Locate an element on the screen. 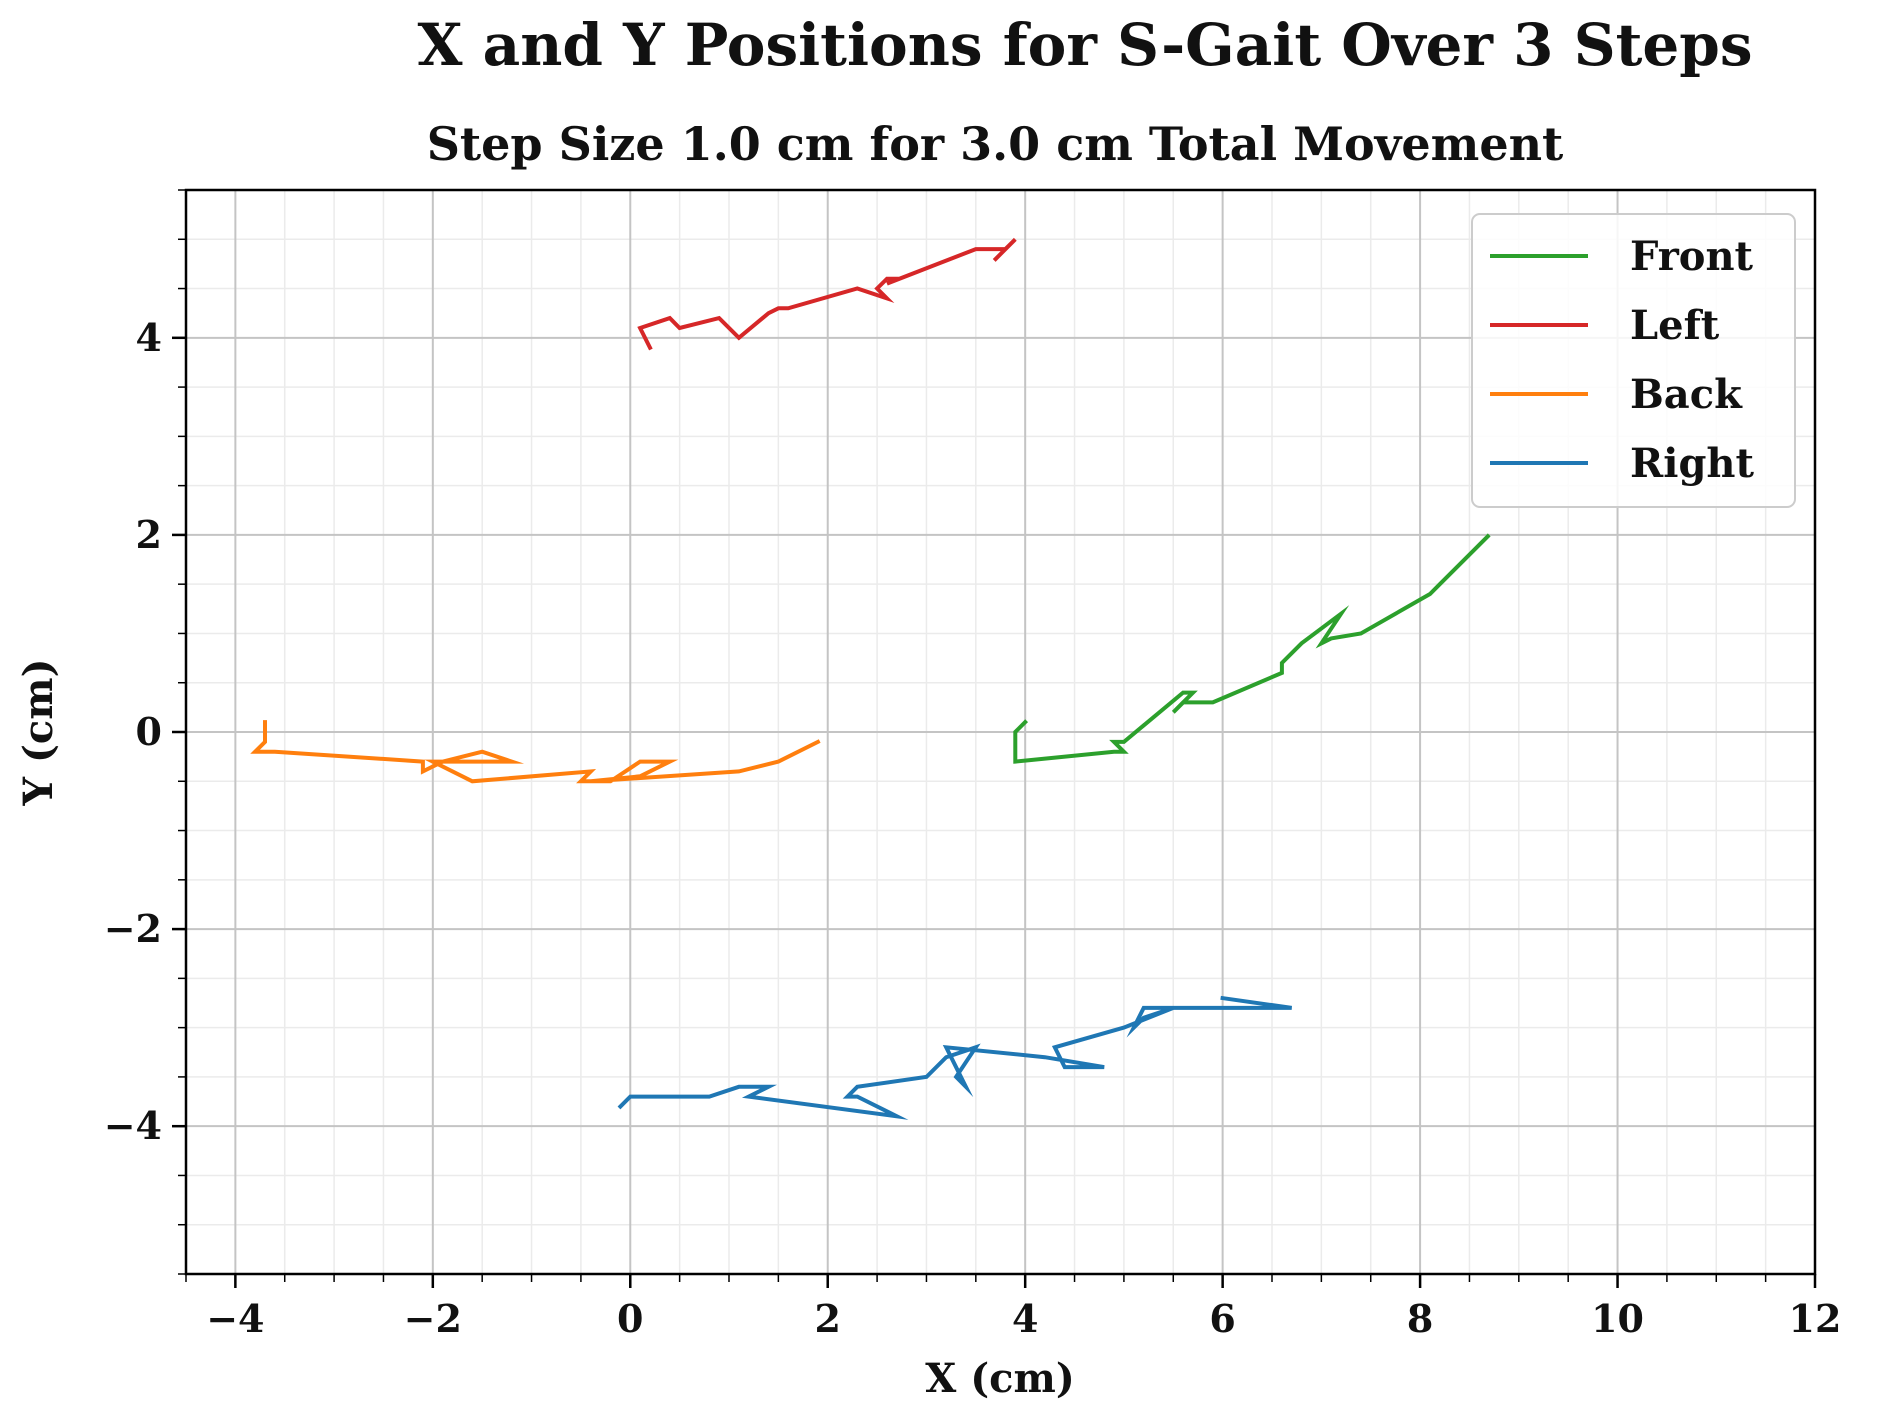 This screenshot has height=1422, width=1885. y-tick-label: 0 is located at coordinates (149, 731).